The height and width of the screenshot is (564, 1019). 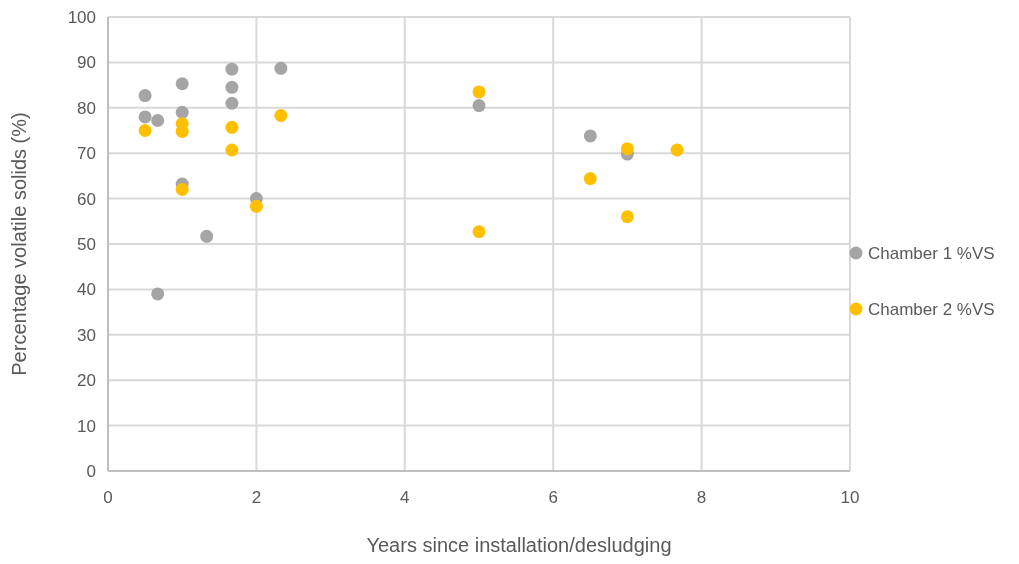 I want to click on y-tick-label: 90, so click(x=86, y=63).